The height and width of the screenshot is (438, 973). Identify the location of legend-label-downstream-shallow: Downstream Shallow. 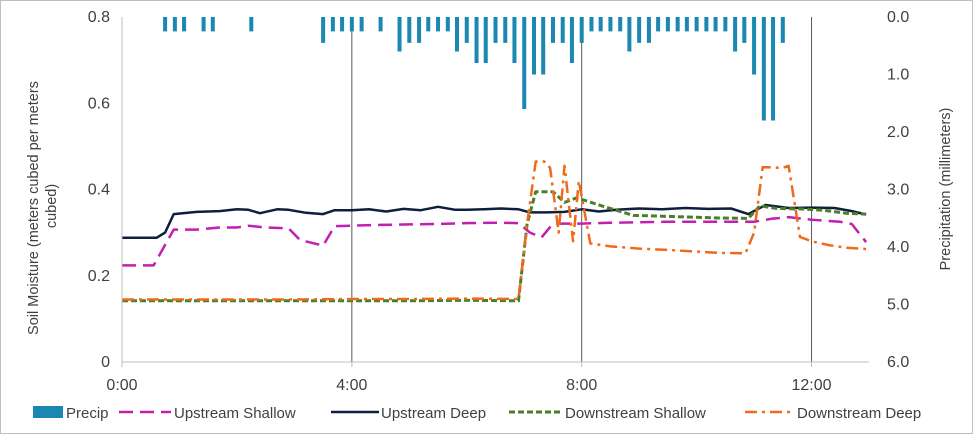
(635, 413).